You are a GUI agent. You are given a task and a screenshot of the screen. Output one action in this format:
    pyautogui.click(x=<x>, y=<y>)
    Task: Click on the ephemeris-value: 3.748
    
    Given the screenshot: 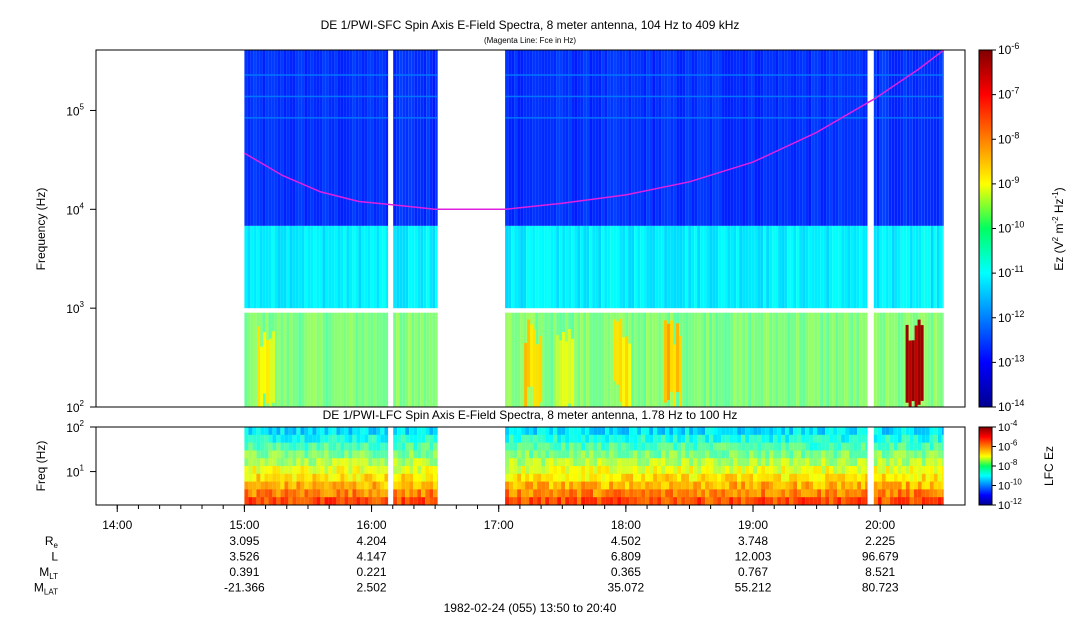 What is the action you would take?
    pyautogui.click(x=753, y=541)
    